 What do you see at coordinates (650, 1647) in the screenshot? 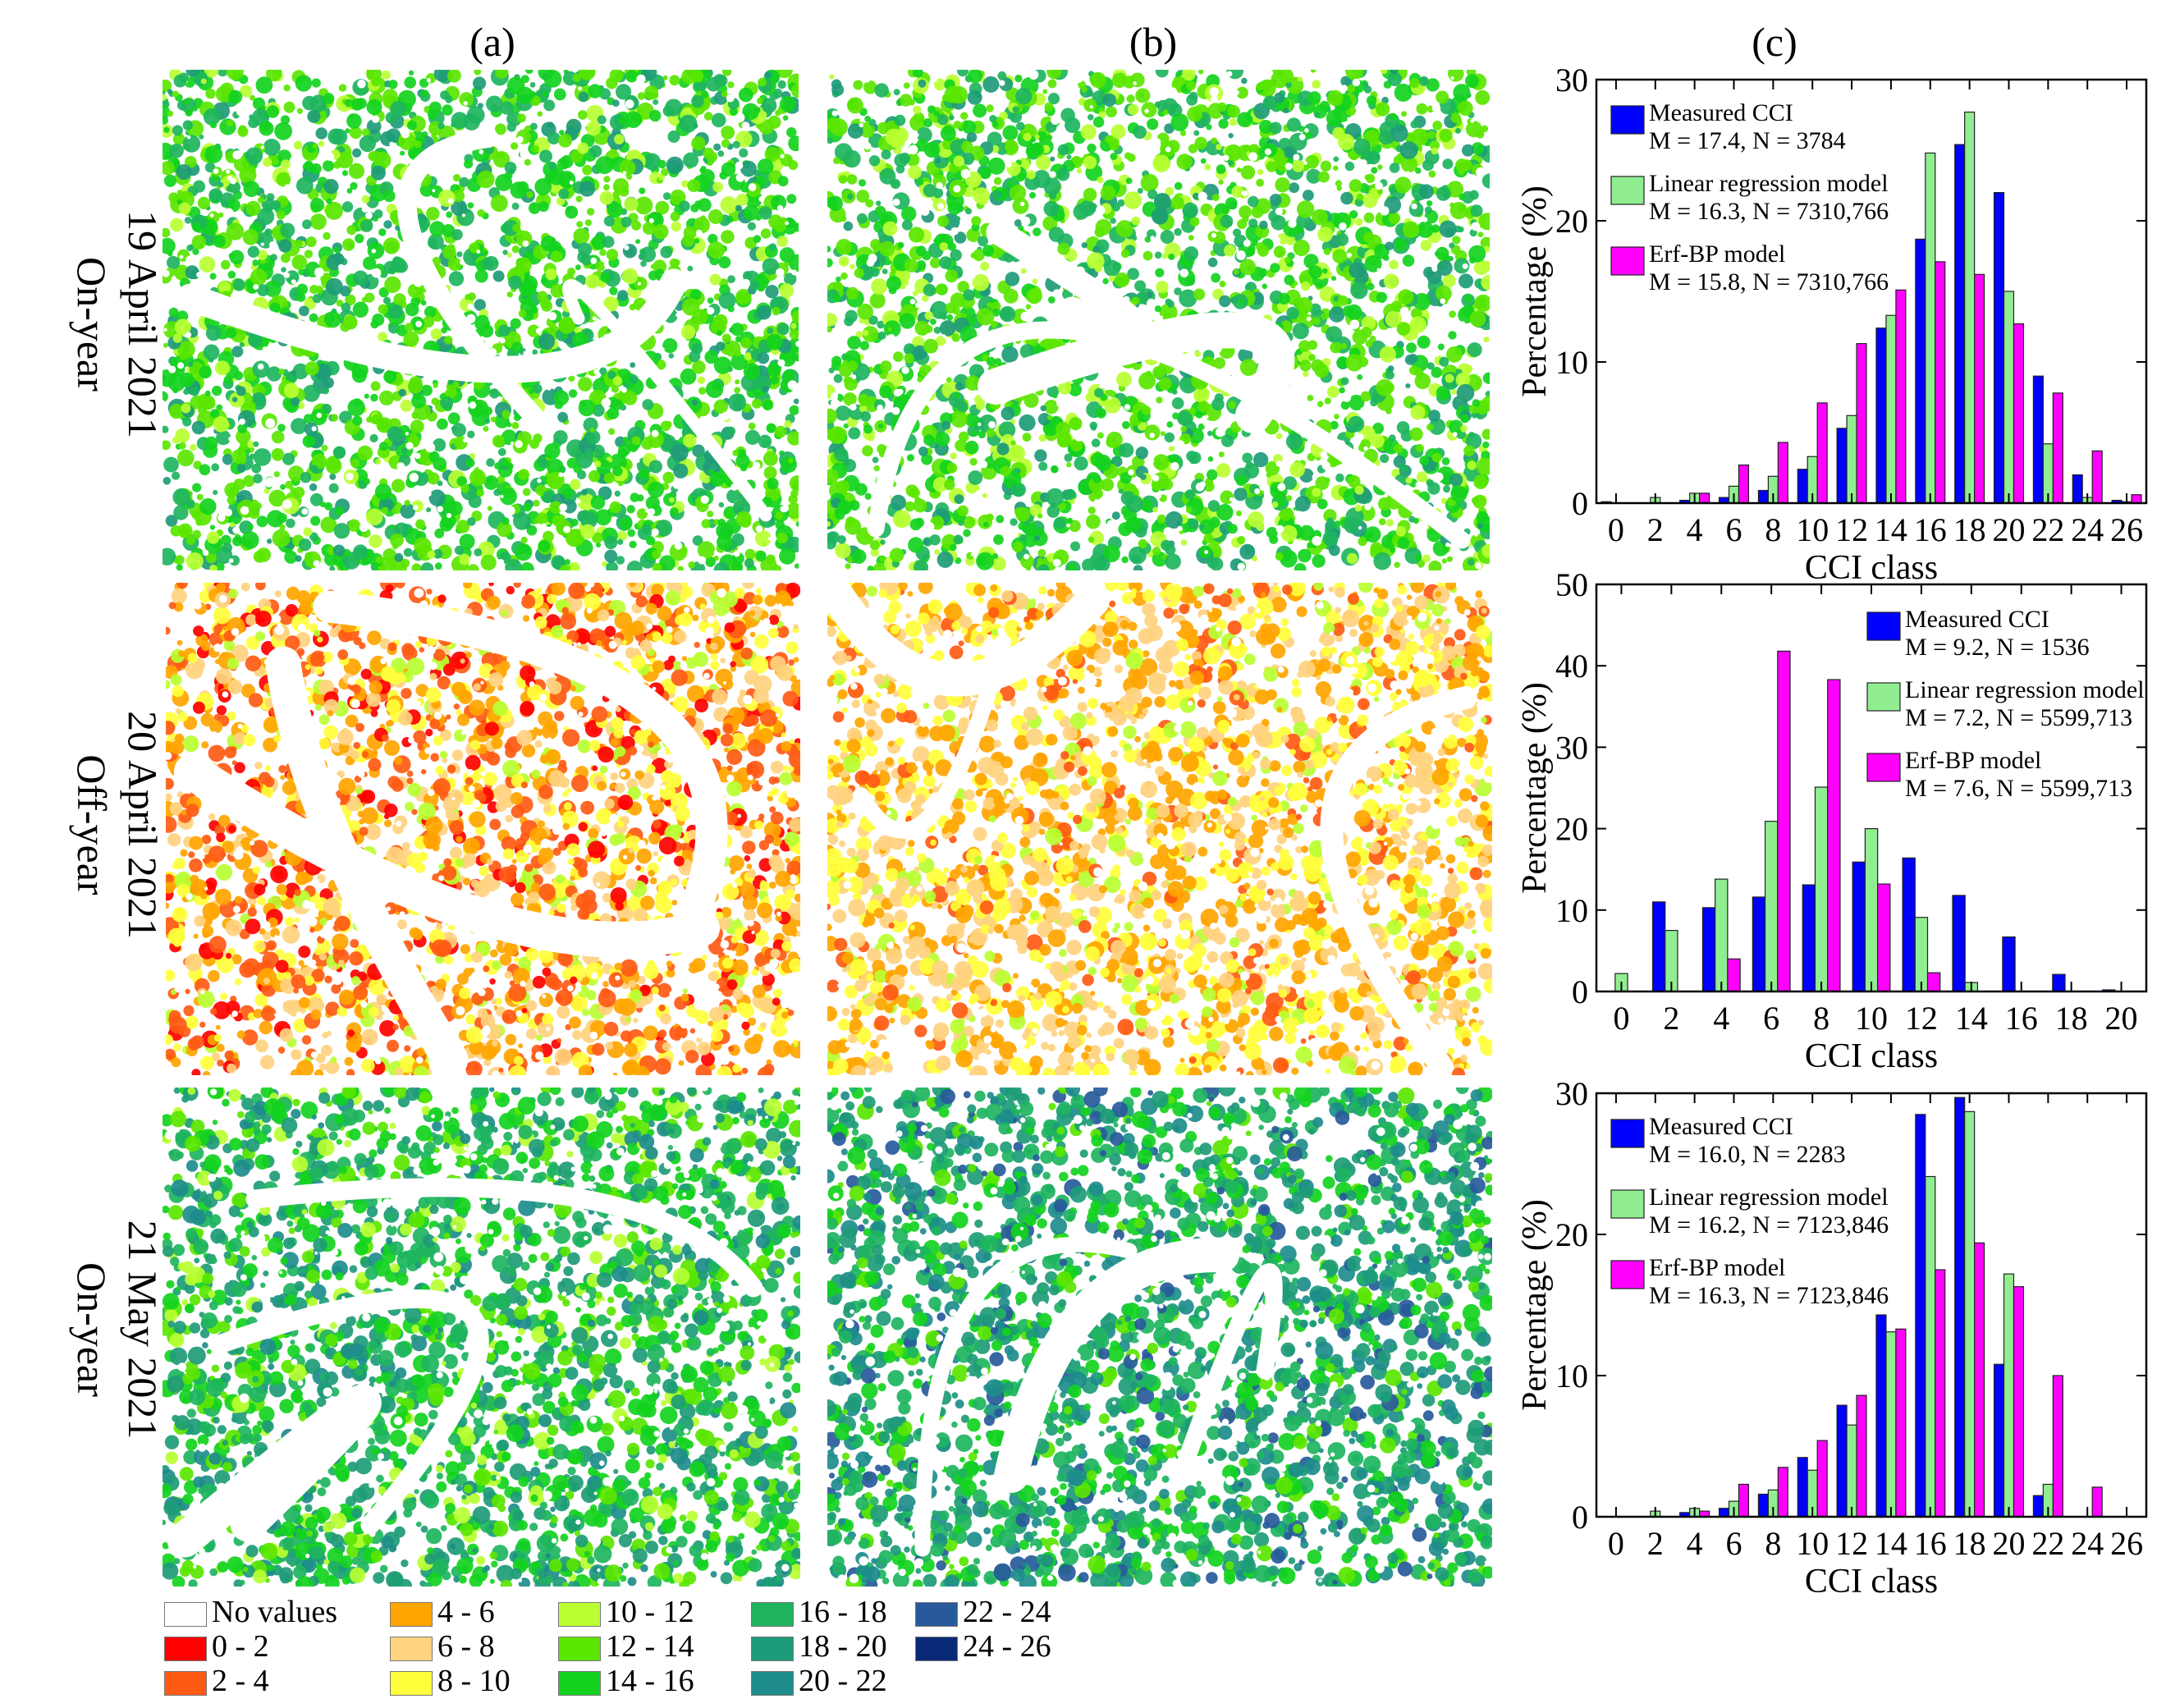
I see `legend-label: 12 - 14` at bounding box center [650, 1647].